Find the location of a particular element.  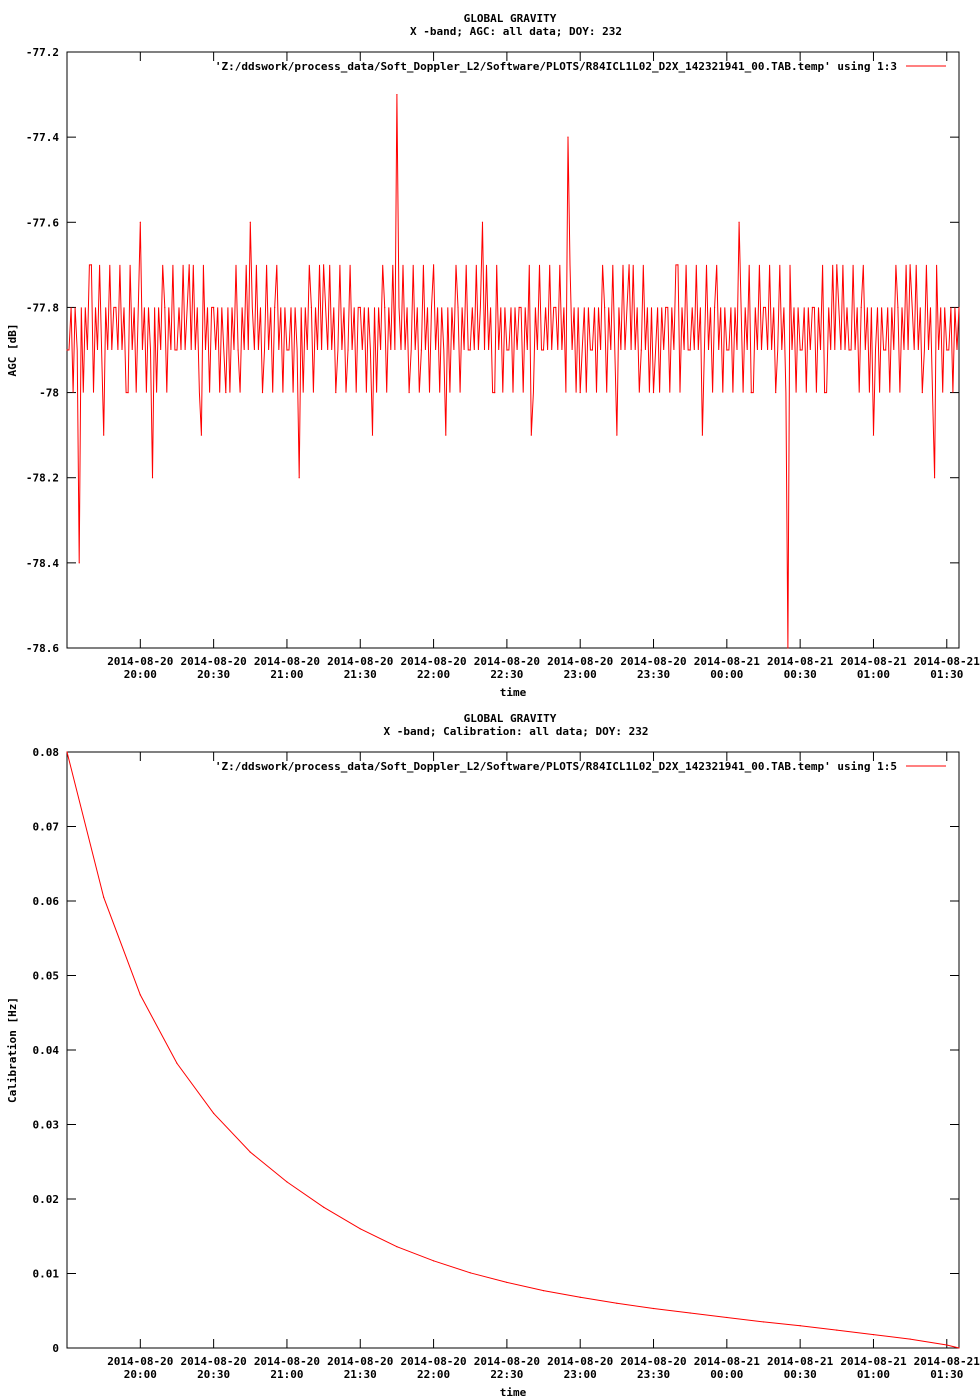

calibration-x-tick-time: 22:30 is located at coordinates (506, 1374).